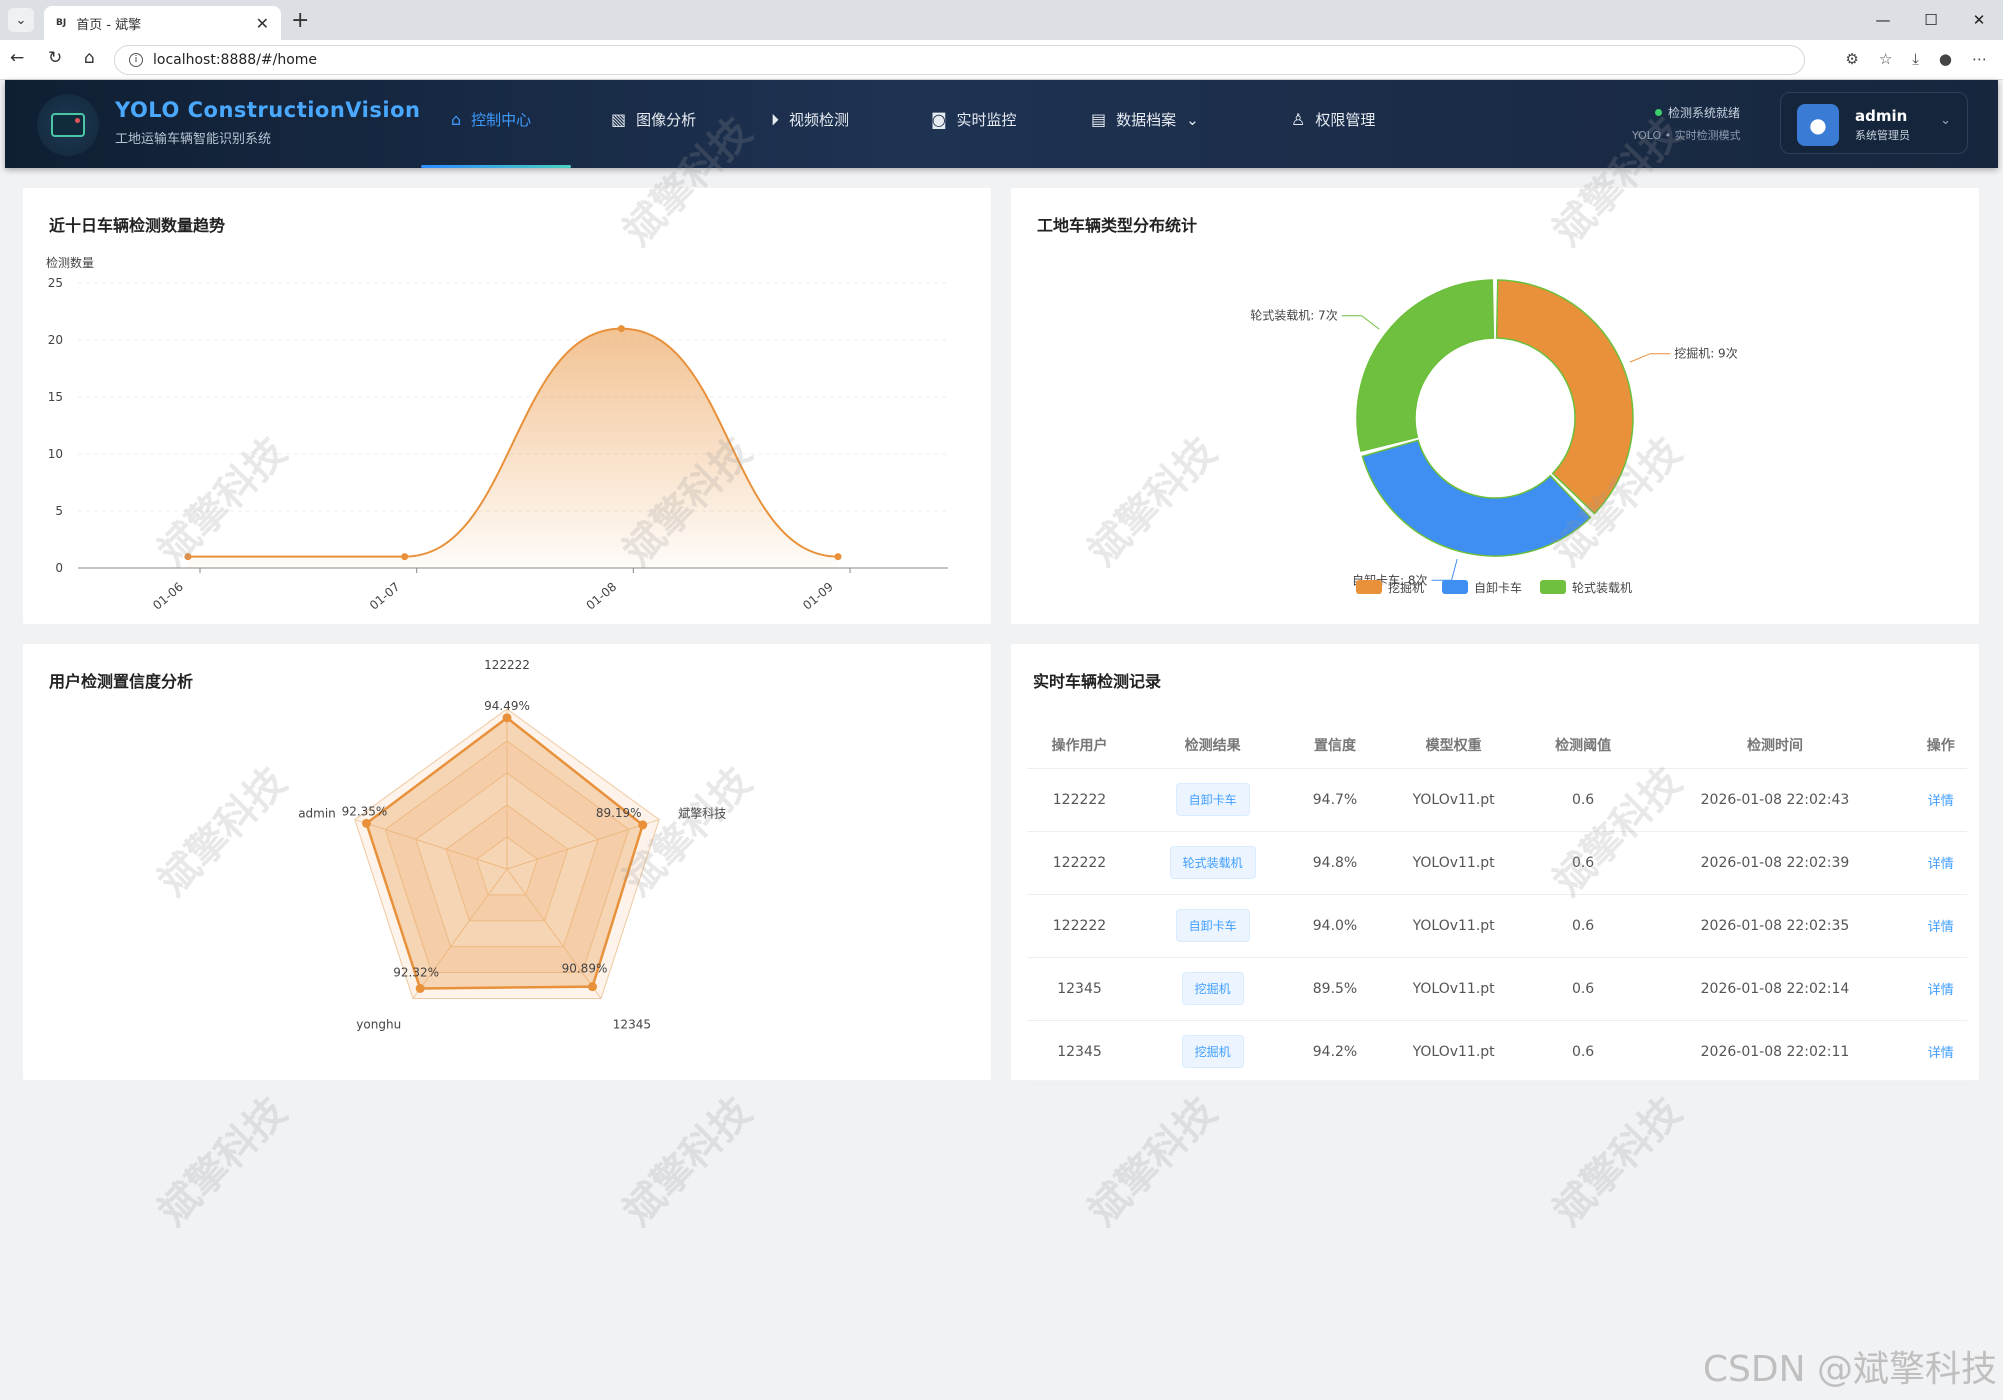 This screenshot has height=1400, width=2003. I want to click on radar-indicator-label: 斌擎科技, so click(702, 812).